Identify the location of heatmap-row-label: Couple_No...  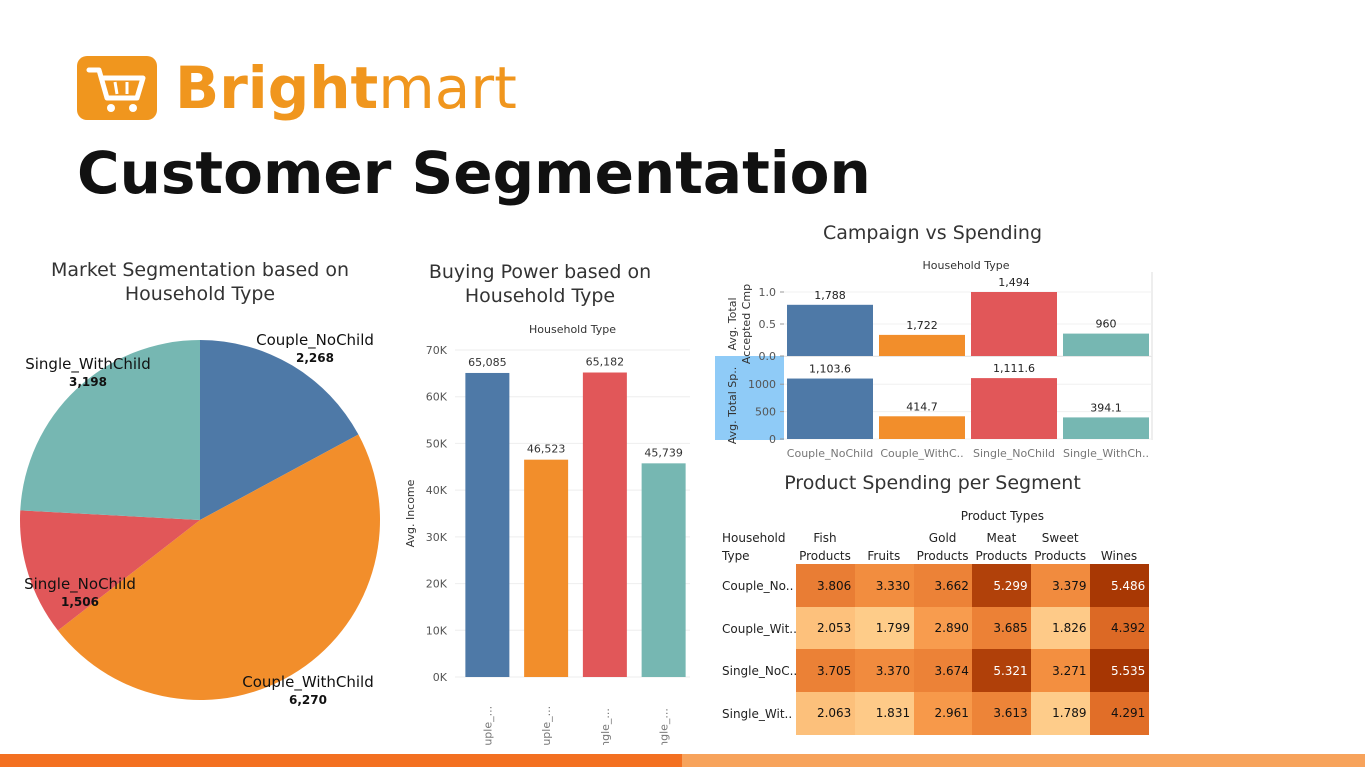
(758, 586).